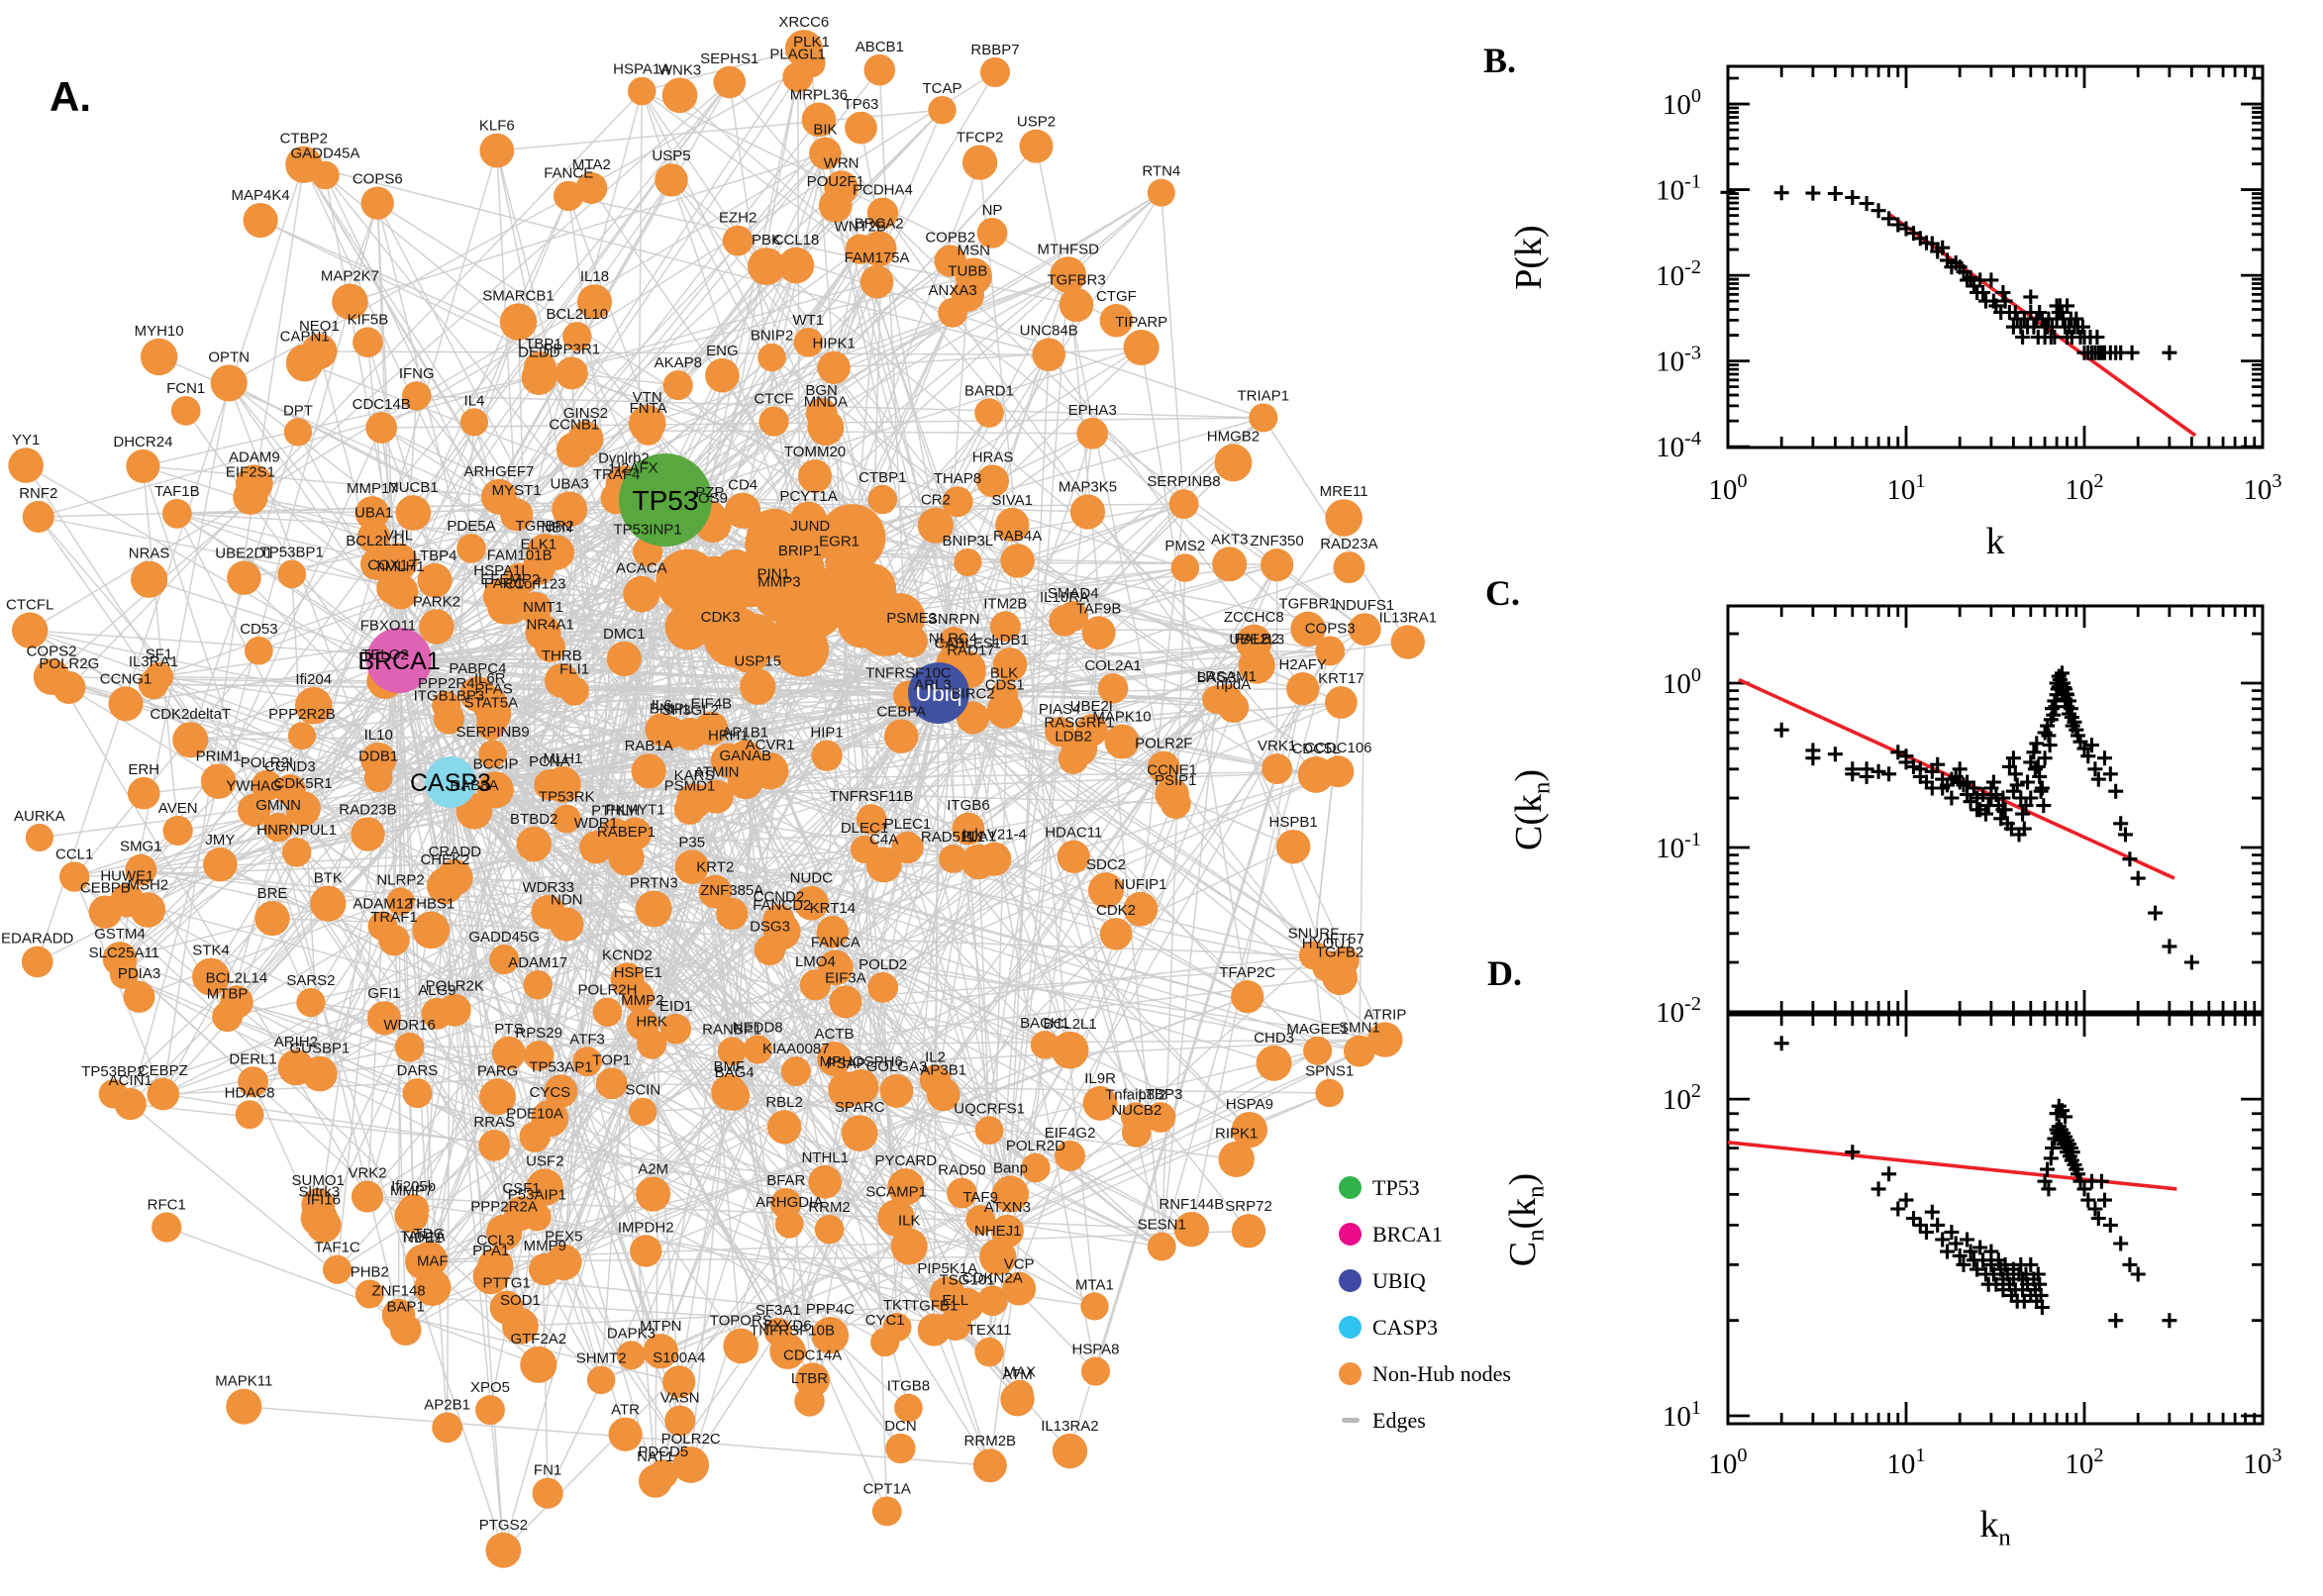 Image resolution: width=2323 pixels, height=1596 pixels. I want to click on svg-text: SF3A1, so click(778, 1310).